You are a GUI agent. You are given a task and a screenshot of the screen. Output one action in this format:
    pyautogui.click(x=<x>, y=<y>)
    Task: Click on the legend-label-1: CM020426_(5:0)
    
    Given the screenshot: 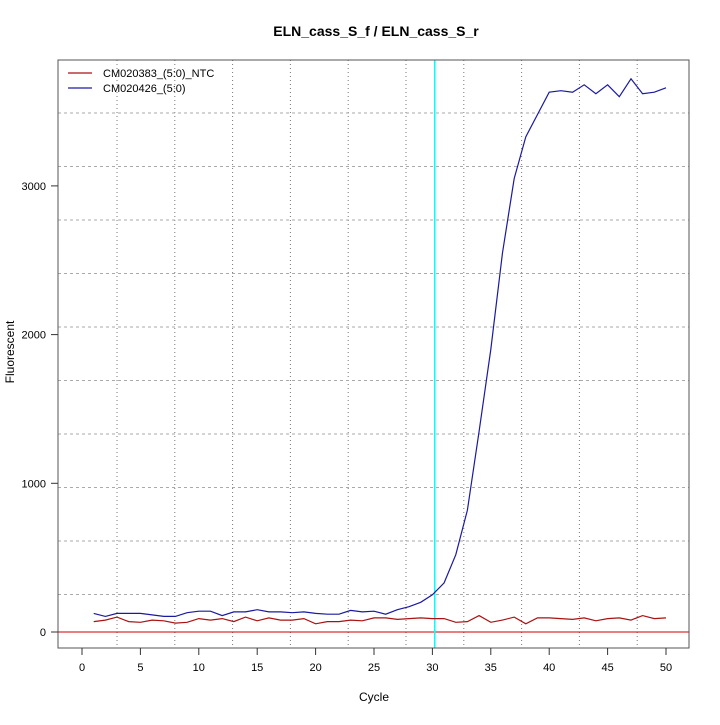 What is the action you would take?
    pyautogui.click(x=144, y=89)
    